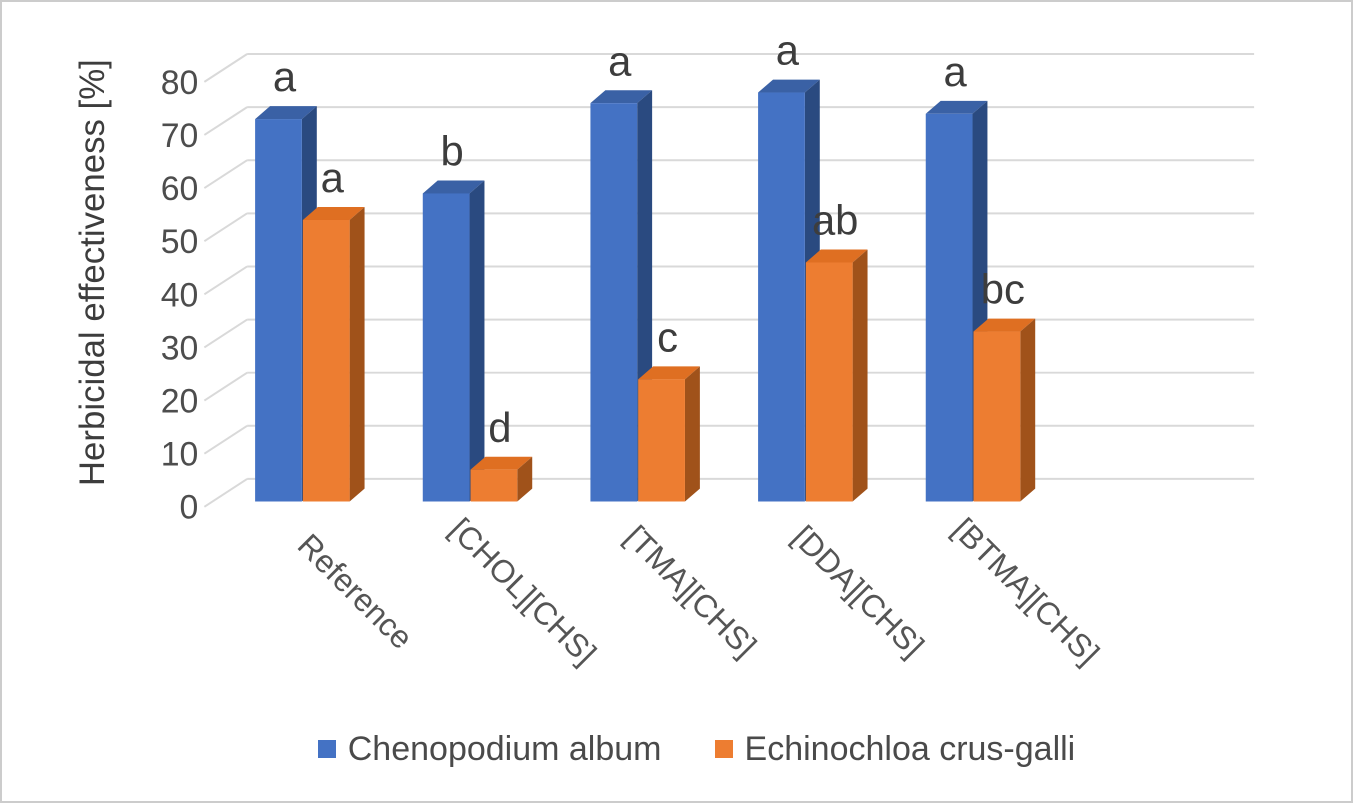  What do you see at coordinates (499, 427) in the screenshot?
I see `significance-letter: d` at bounding box center [499, 427].